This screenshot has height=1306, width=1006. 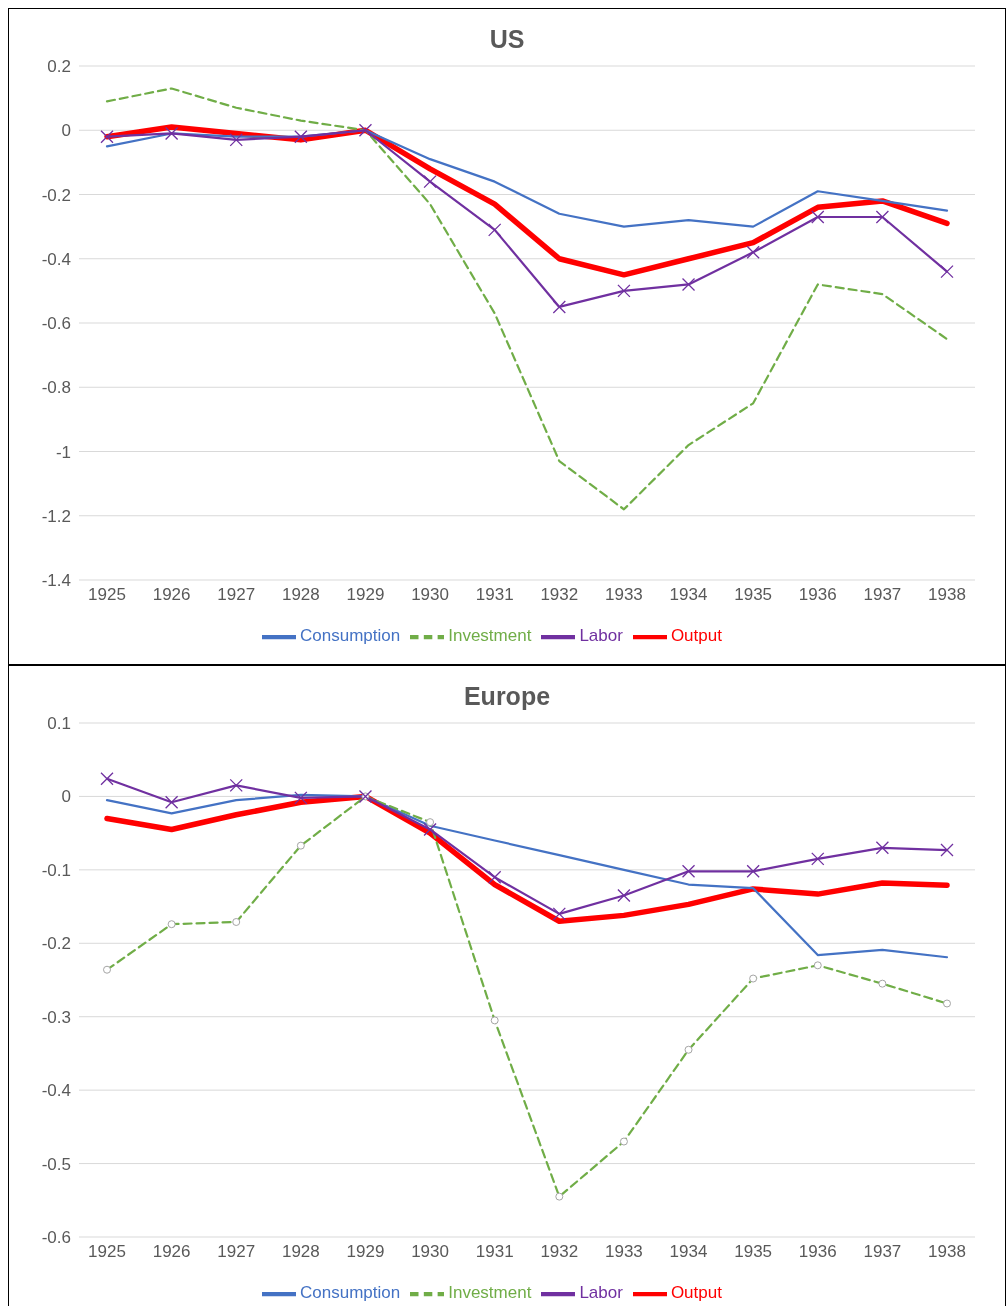 What do you see at coordinates (56, 870) in the screenshot?
I see `y-tick-label: -0.1` at bounding box center [56, 870].